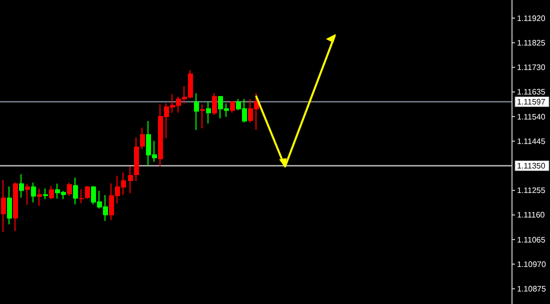  What do you see at coordinates (531, 191) in the screenshot?
I see `y-tick-label: 1.11255` at bounding box center [531, 191].